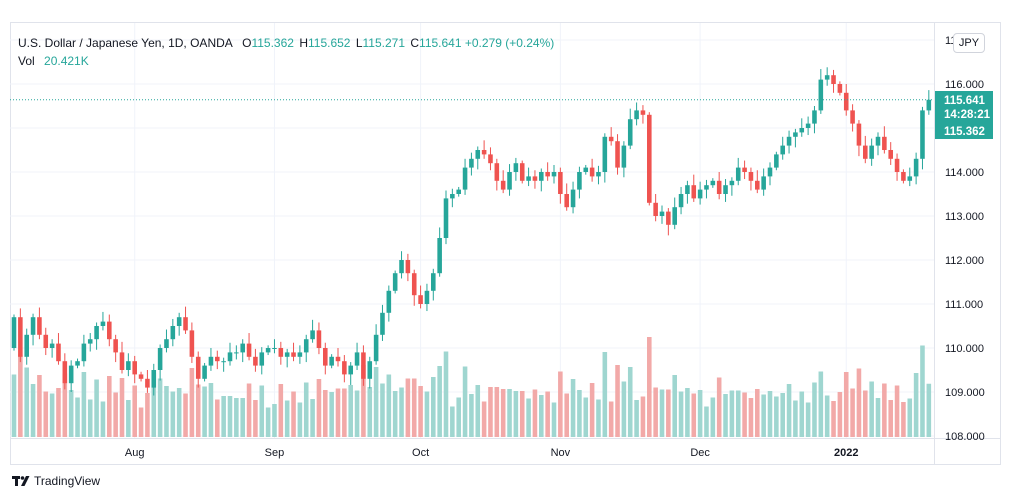  What do you see at coordinates (969, 43) in the screenshot?
I see `currency-badge: JPY` at bounding box center [969, 43].